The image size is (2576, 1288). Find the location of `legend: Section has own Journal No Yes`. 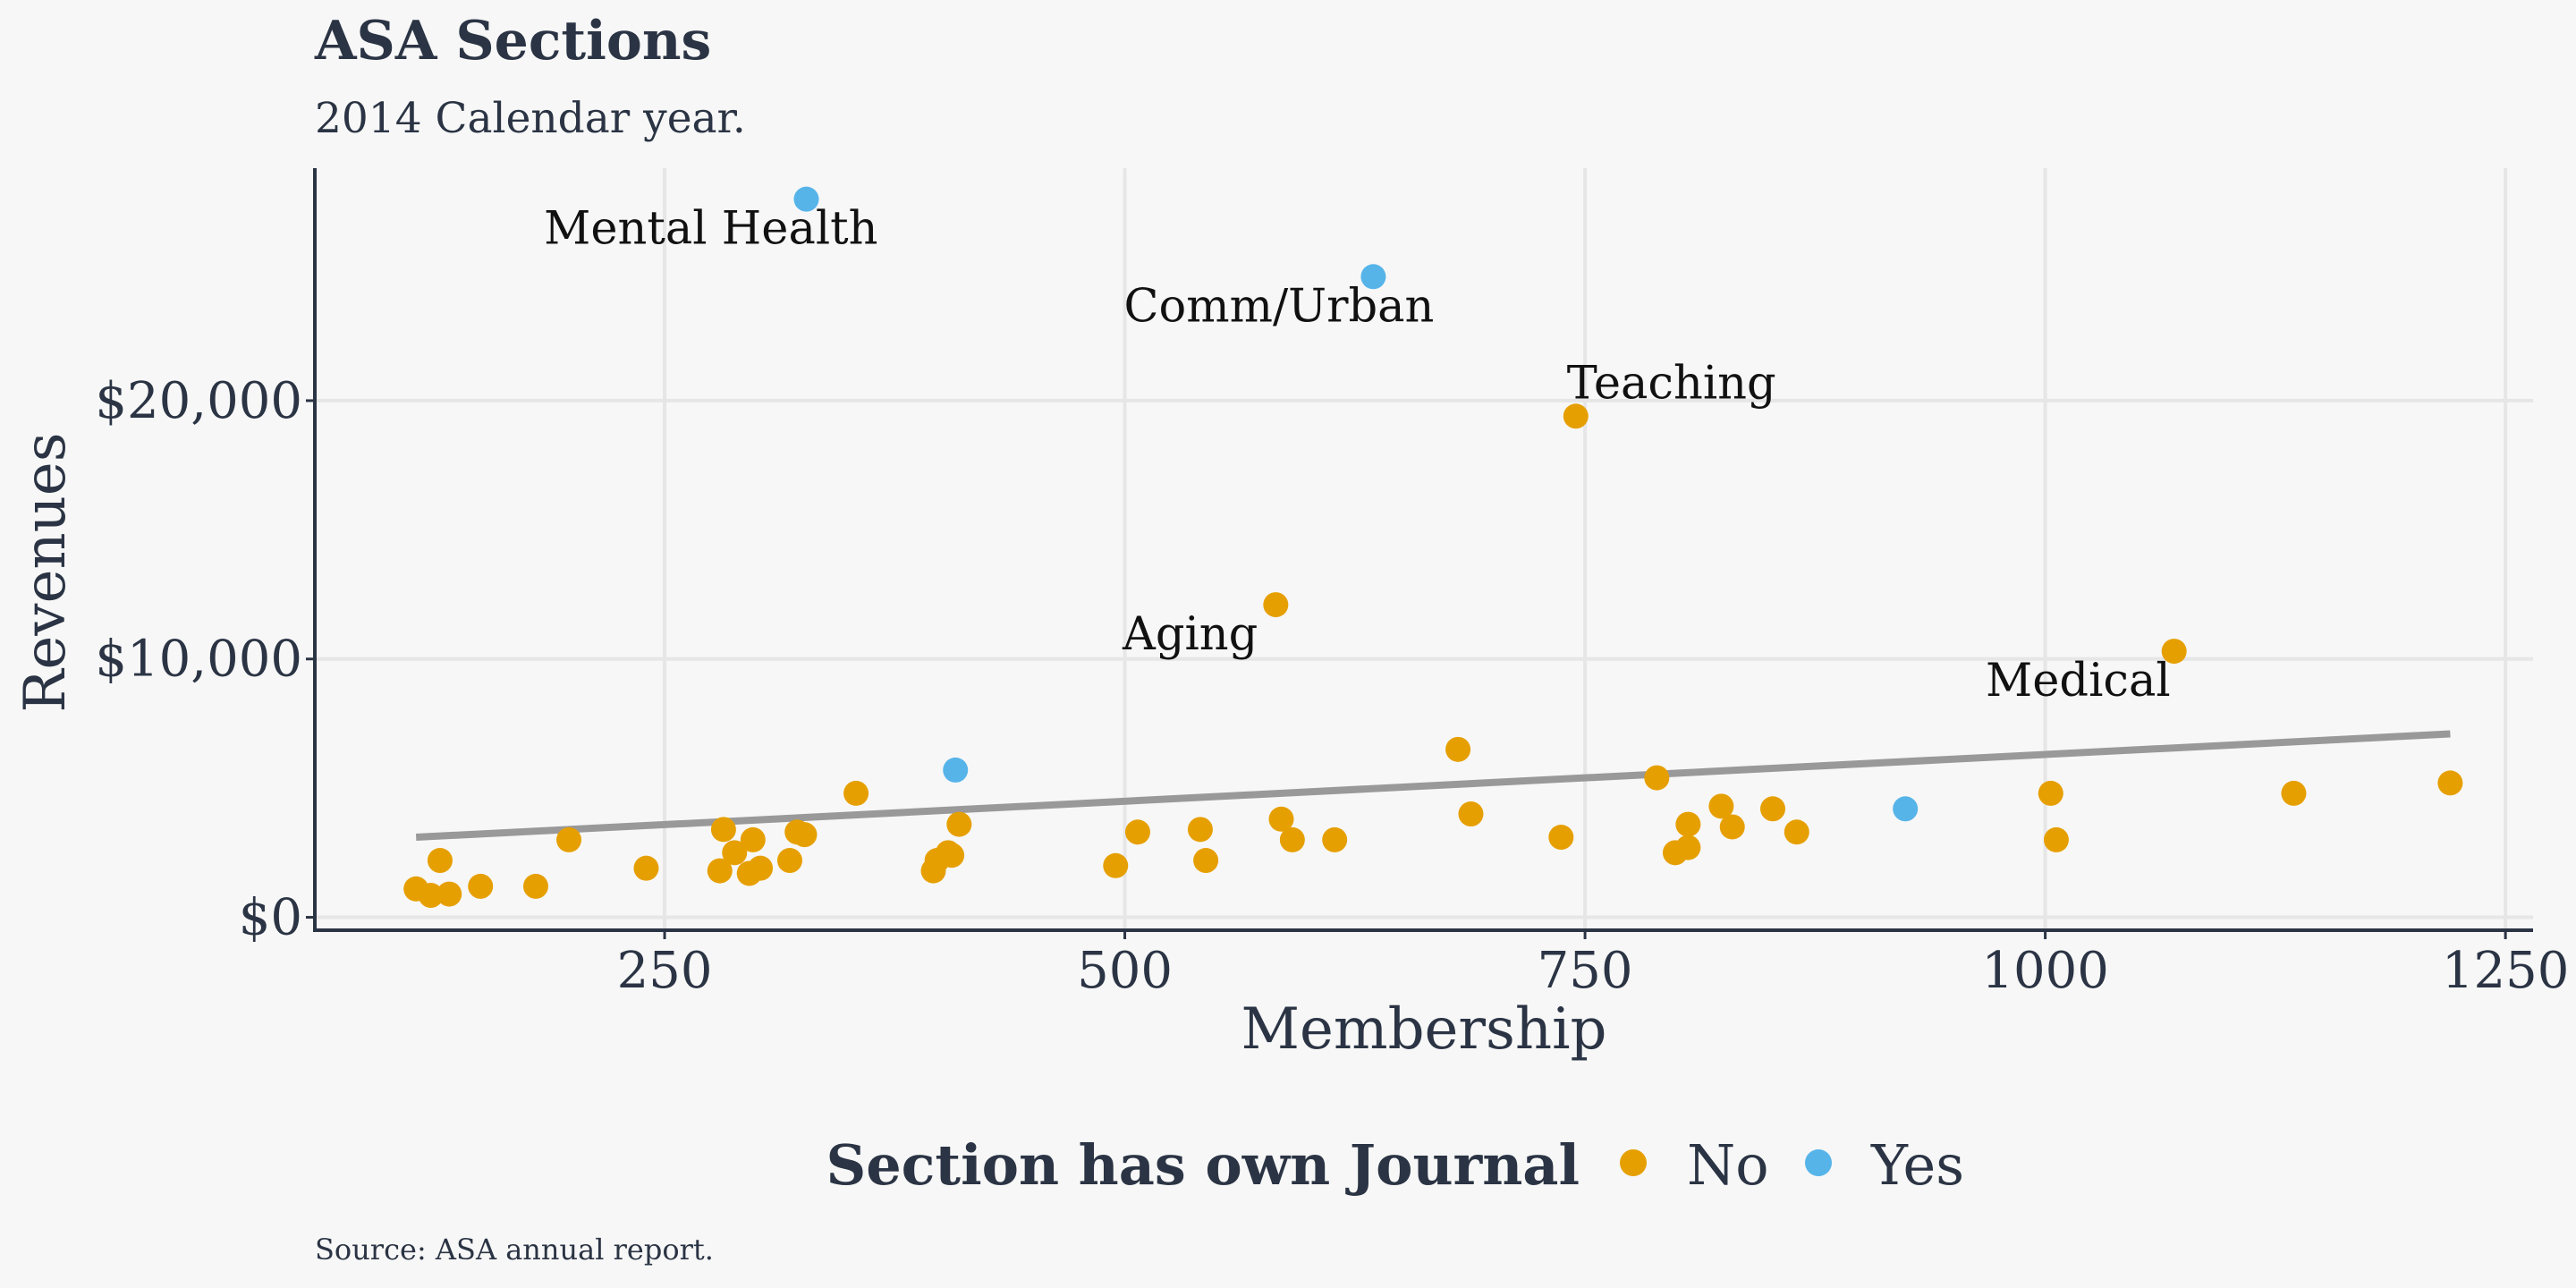

legend: Section has own Journal No Yes is located at coordinates (1395, 1165).